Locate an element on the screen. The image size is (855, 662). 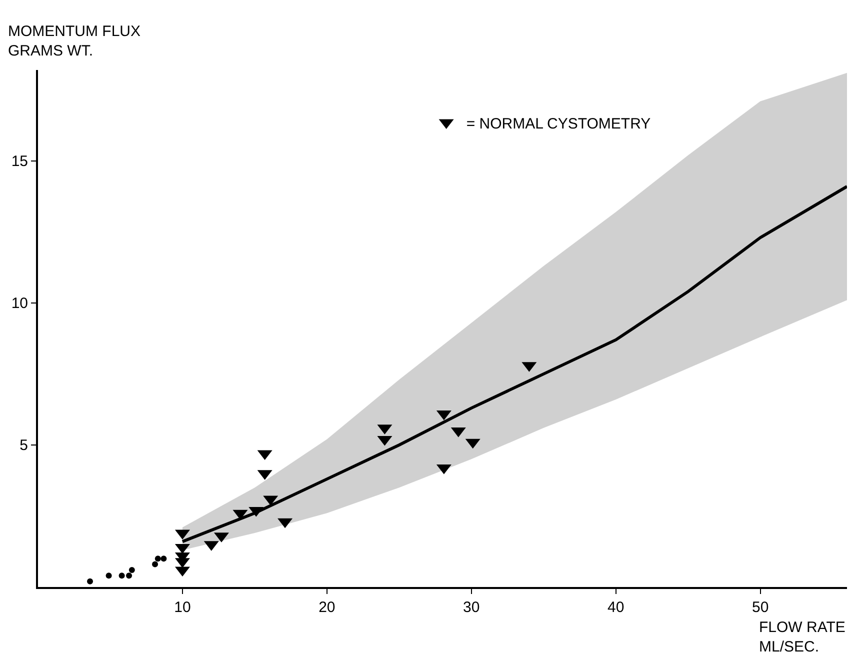
x-tick-label: 50 is located at coordinates (760, 607).